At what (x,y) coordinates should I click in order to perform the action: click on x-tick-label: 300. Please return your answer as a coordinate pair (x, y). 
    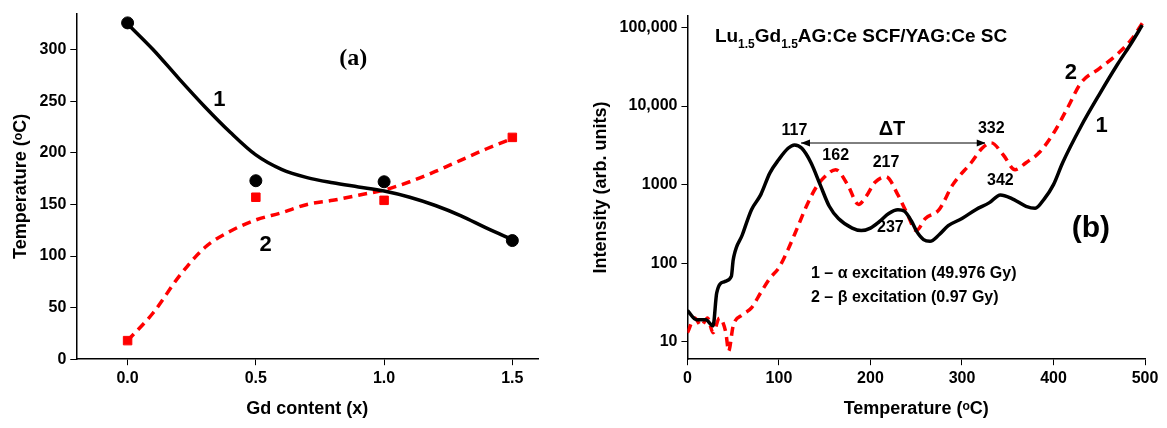
    Looking at the image, I should click on (962, 378).